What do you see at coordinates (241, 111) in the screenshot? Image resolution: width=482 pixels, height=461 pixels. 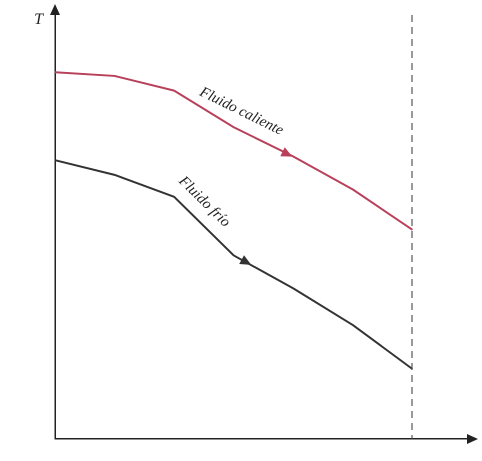 I see `text: Fluido caliente` at bounding box center [241, 111].